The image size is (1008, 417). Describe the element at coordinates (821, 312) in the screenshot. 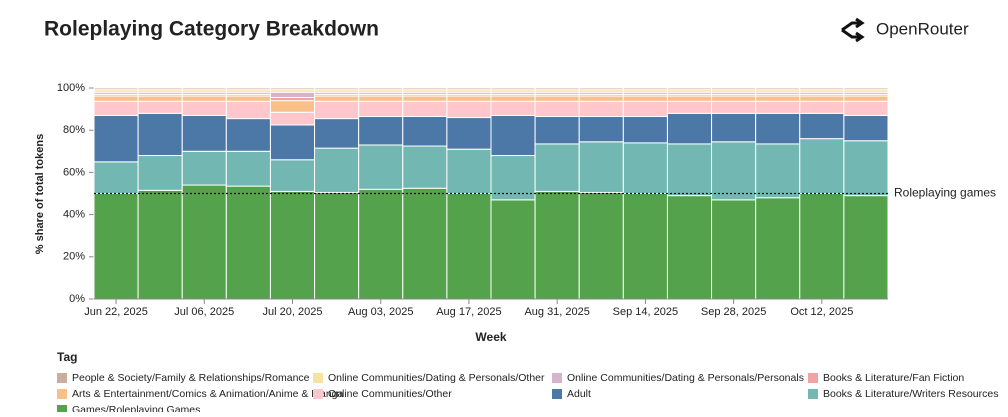

I see `x-tick-label: Oct 12, 2025` at that location.